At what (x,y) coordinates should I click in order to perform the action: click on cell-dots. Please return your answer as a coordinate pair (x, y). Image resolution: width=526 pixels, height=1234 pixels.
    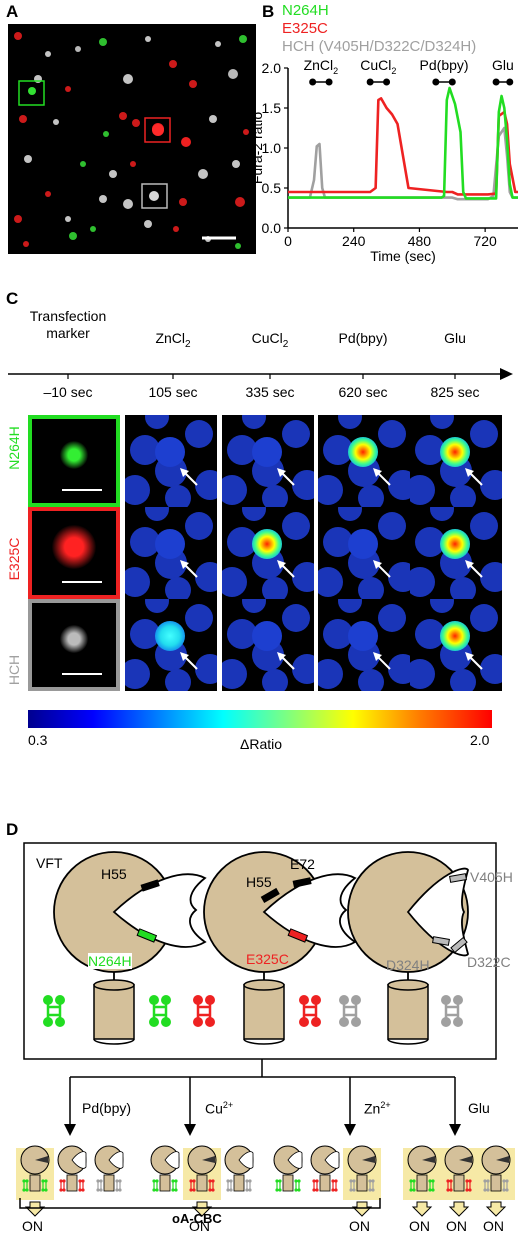
    Looking at the image, I should click on (131, 140).